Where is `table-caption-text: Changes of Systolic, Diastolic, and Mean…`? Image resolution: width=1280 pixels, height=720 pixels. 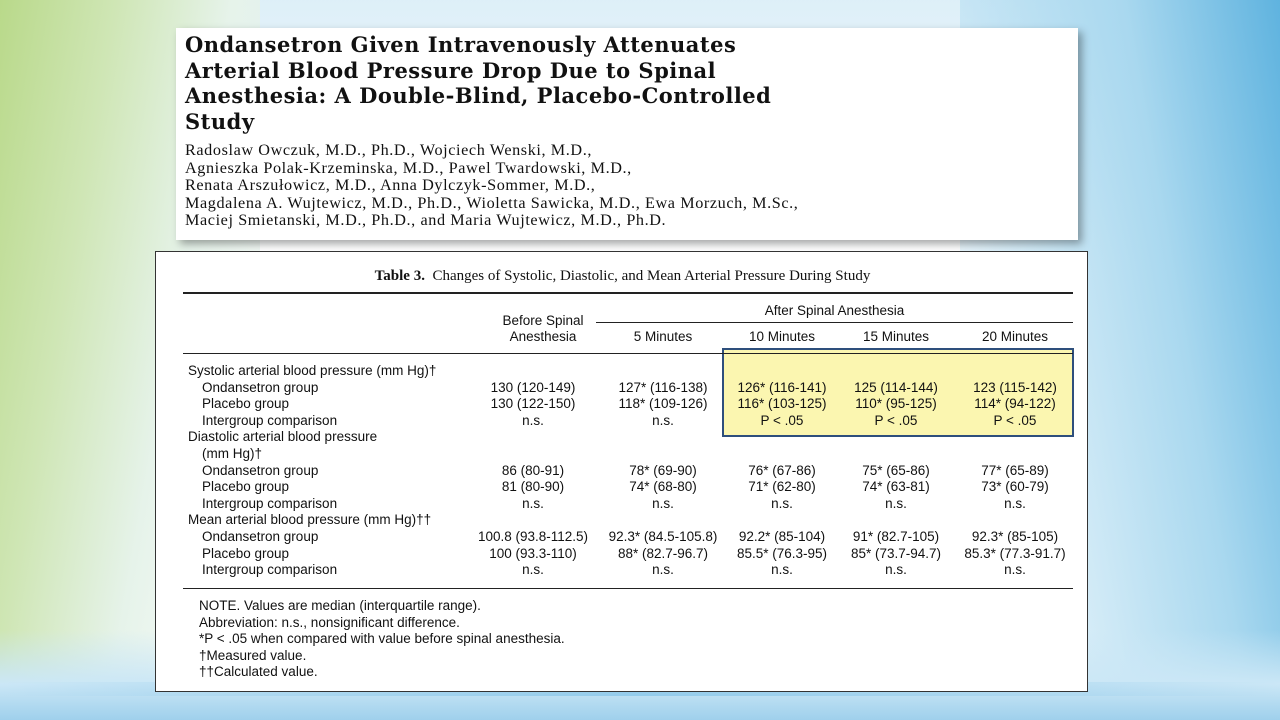 table-caption-text: Changes of Systolic, Diastolic, and Mean… is located at coordinates (651, 276).